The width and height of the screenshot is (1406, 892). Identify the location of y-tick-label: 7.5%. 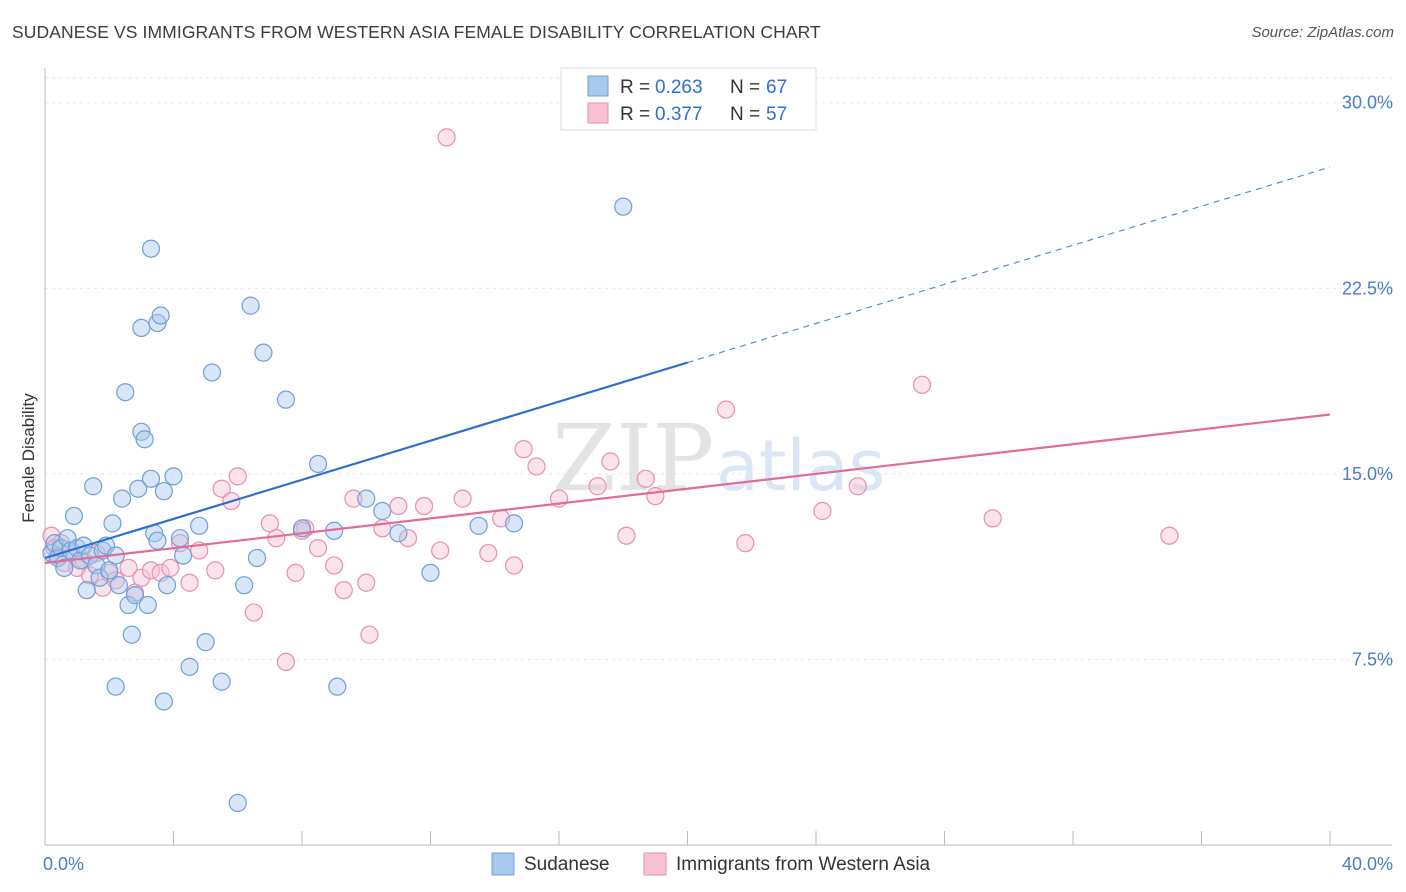
(1372, 659).